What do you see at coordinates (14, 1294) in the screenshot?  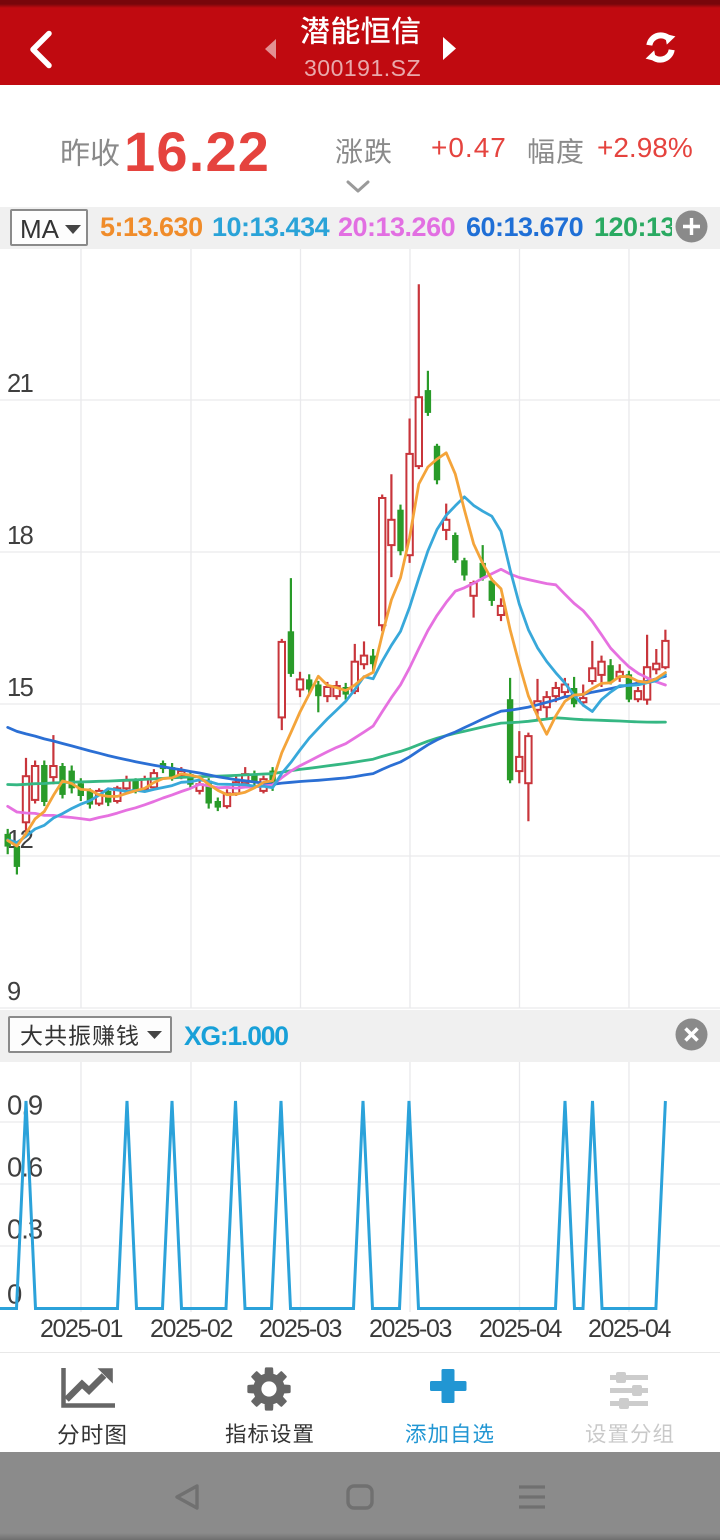 I see `svg-text: 0` at bounding box center [14, 1294].